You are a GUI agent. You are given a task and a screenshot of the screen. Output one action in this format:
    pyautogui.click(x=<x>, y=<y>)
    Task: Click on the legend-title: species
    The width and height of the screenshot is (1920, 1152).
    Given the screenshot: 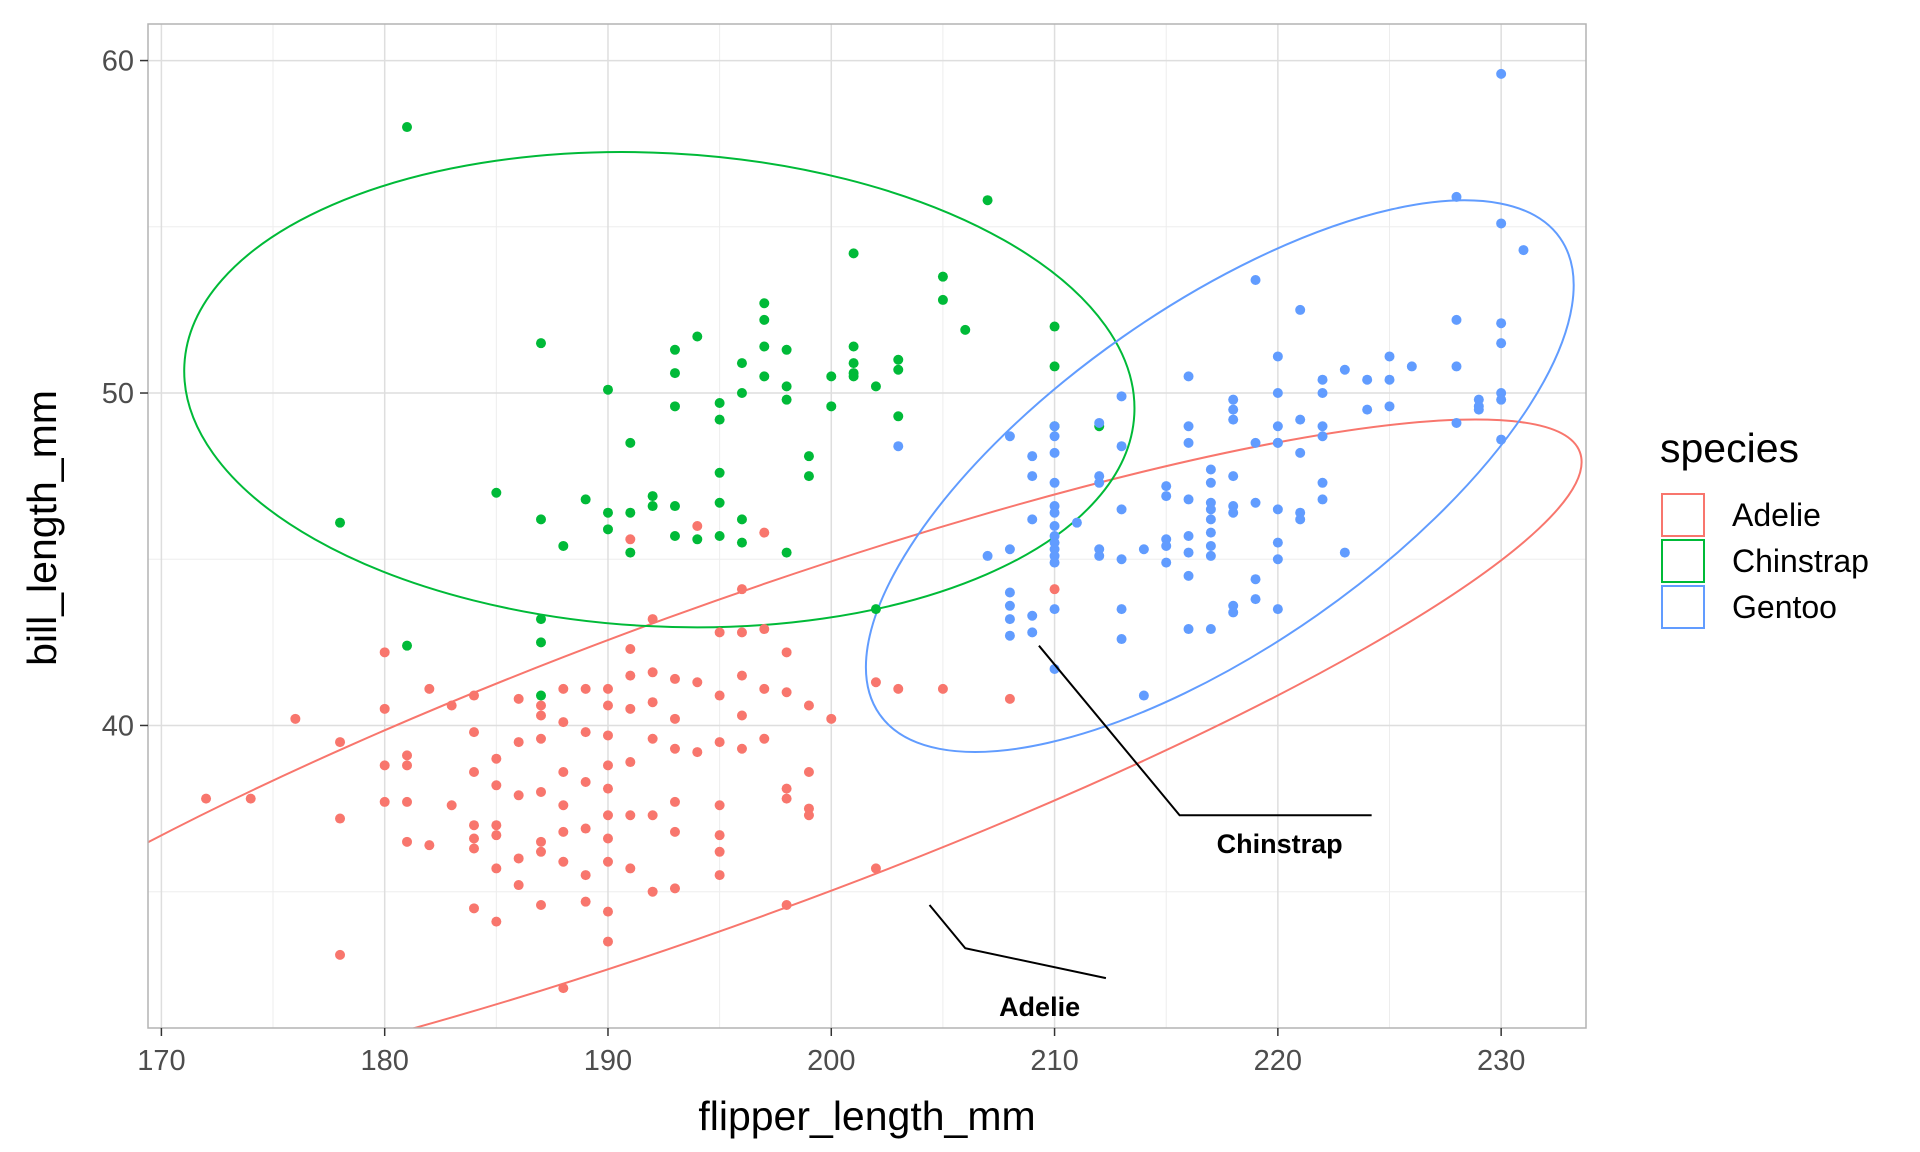 What is the action you would take?
    pyautogui.click(x=1729, y=448)
    